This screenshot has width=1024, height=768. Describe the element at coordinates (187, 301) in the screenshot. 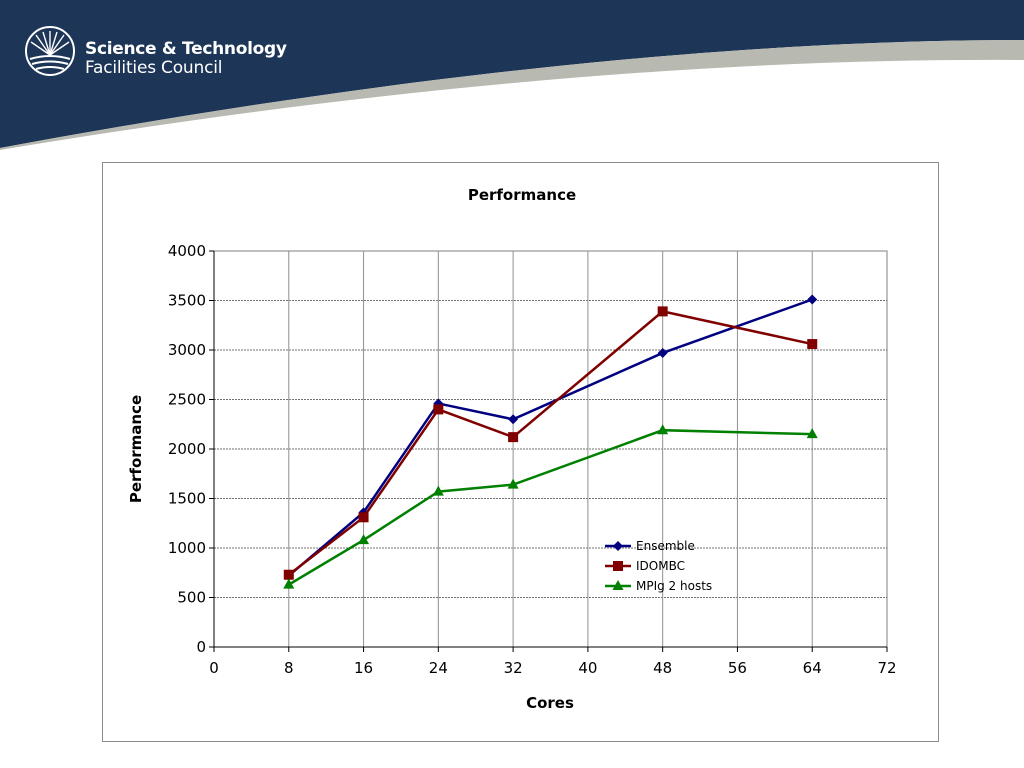

I see `y-tick-label: 3500` at that location.